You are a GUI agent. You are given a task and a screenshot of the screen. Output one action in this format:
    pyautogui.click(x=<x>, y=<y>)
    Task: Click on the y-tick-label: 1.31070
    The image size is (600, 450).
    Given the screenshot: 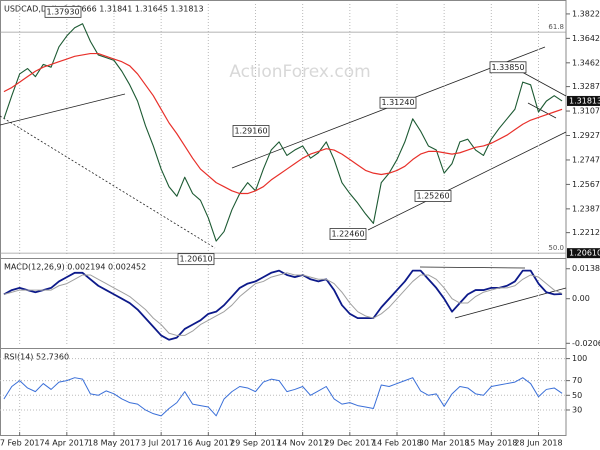 What is the action you would take?
    pyautogui.click(x=586, y=111)
    